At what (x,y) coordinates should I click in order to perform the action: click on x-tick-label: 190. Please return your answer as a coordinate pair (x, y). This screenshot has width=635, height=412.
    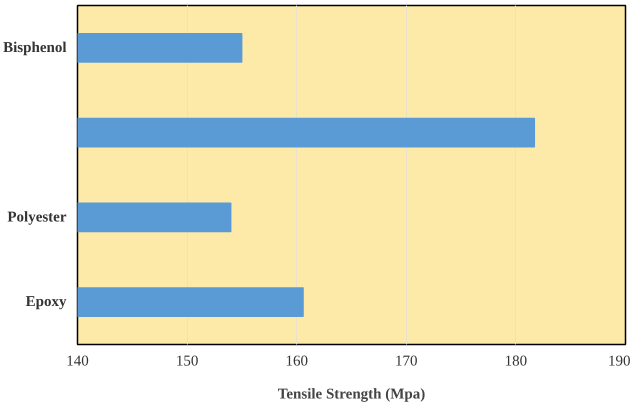
    Looking at the image, I should click on (619, 362).